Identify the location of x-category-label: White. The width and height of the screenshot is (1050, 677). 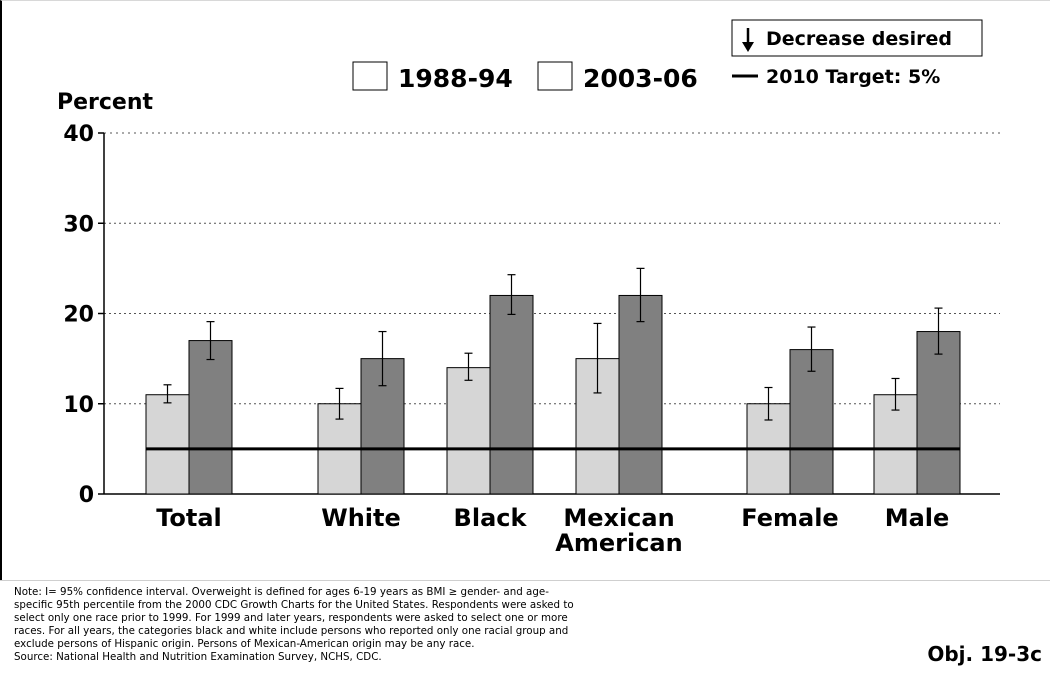
(361, 518).